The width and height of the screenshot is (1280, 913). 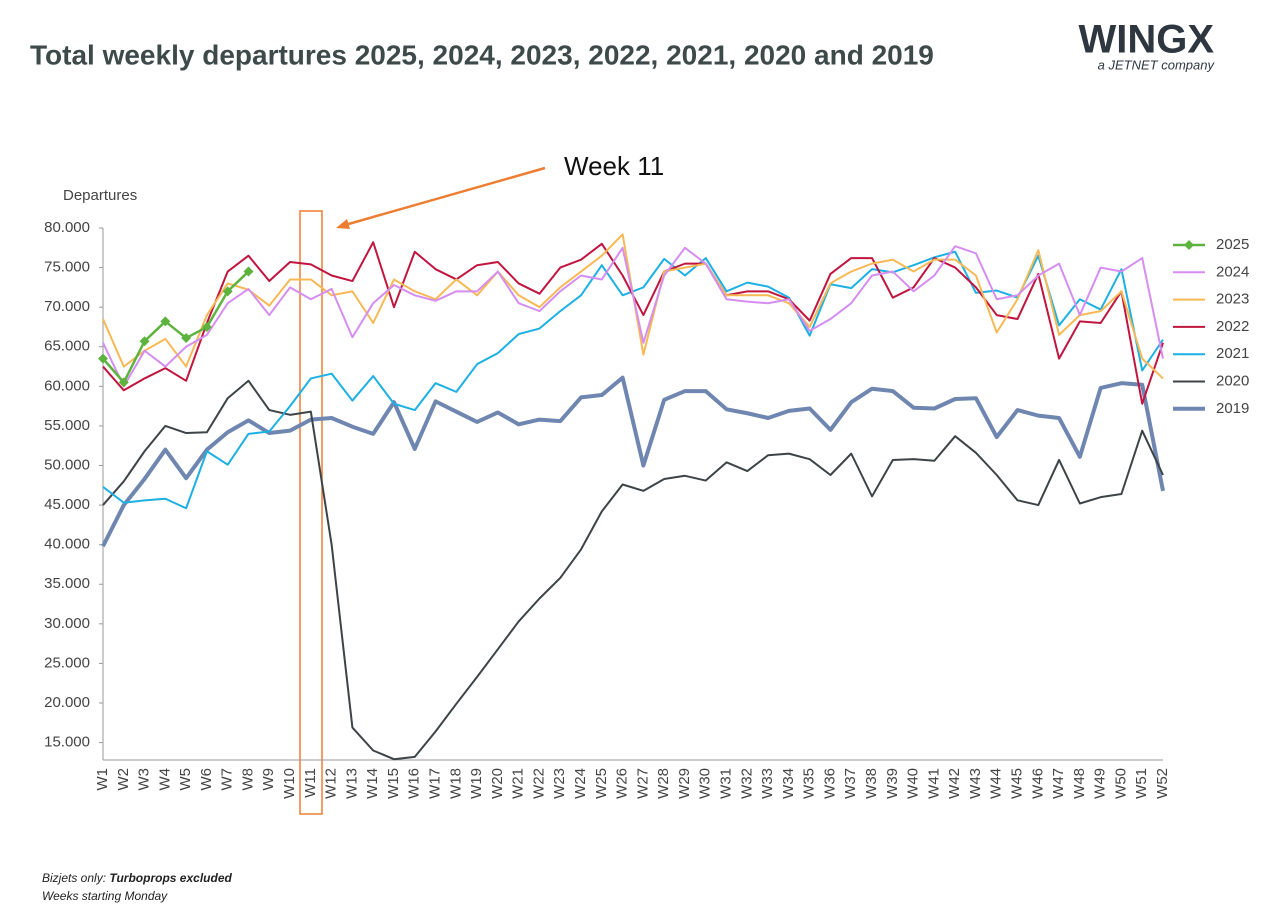 I want to click on highlight-box, so click(x=311, y=512).